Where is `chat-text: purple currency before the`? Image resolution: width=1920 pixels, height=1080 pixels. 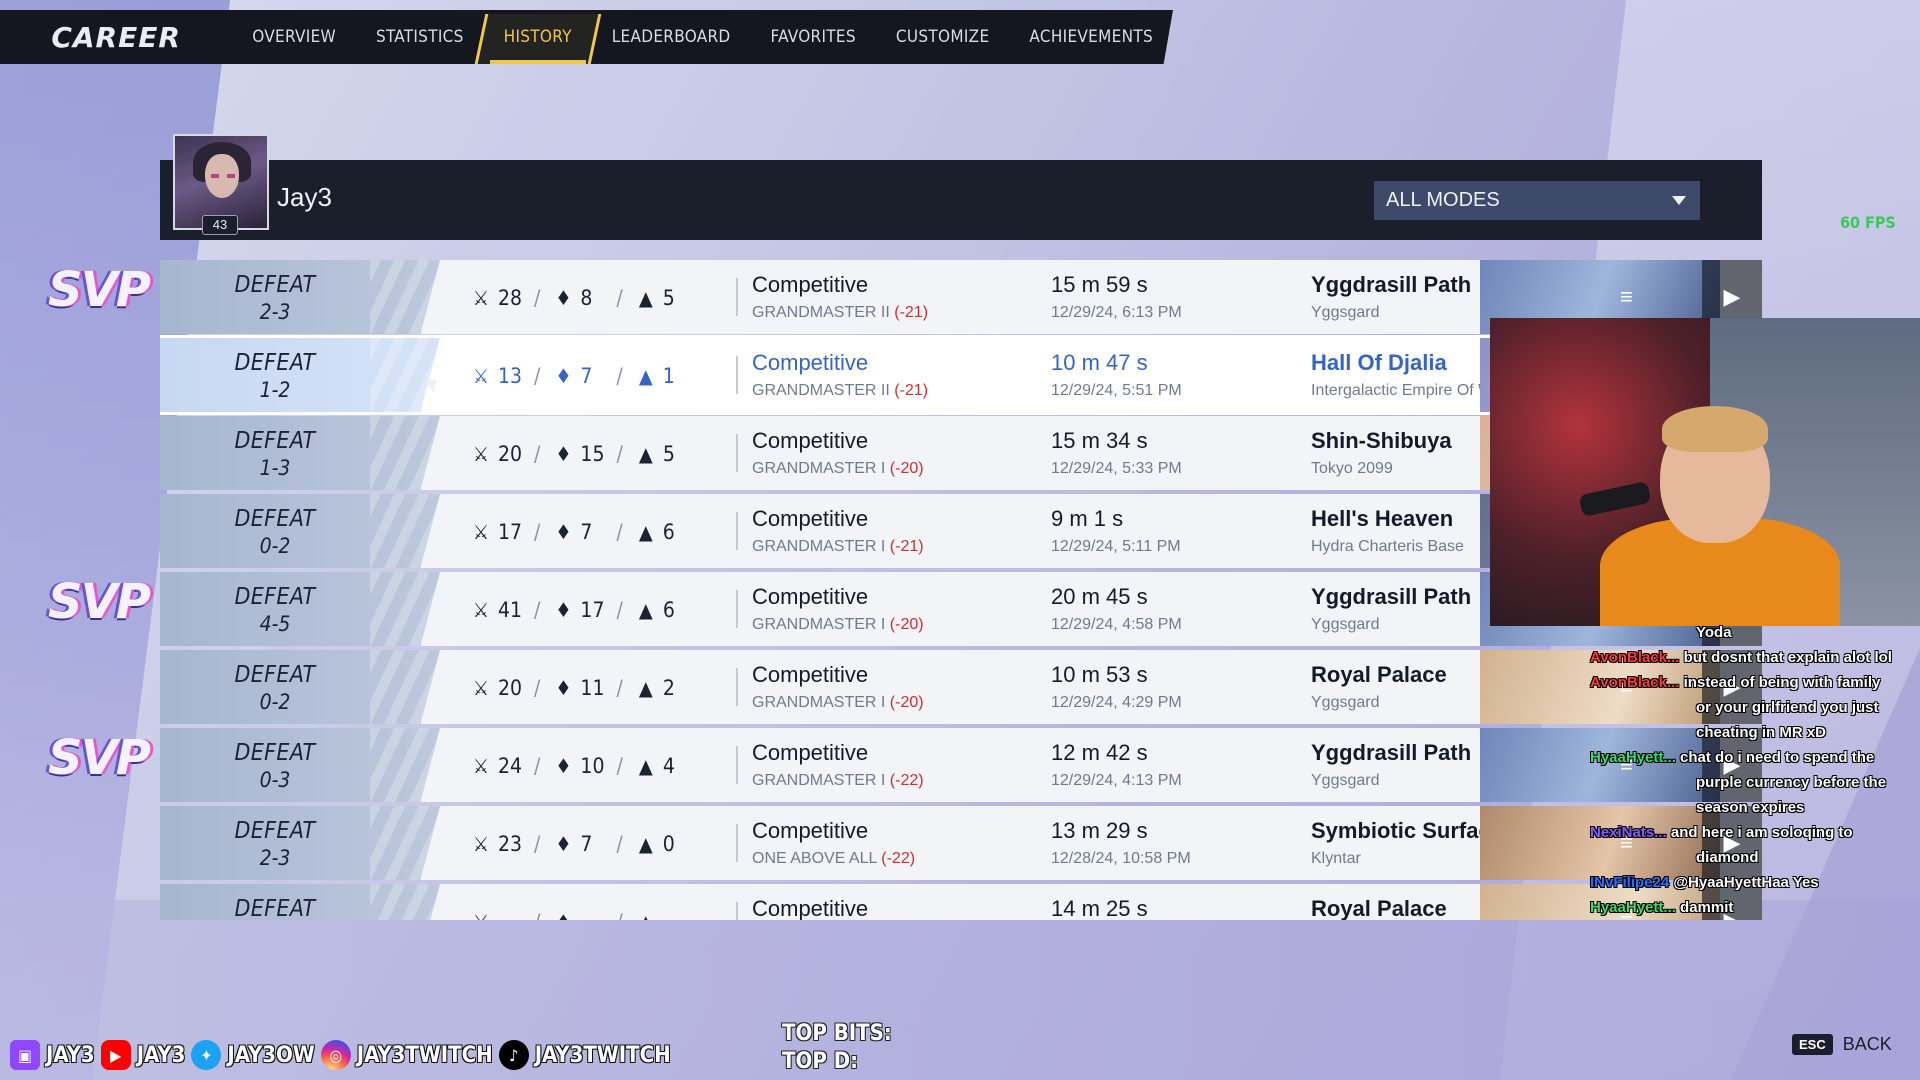 chat-text: purple currency before the is located at coordinates (1791, 782).